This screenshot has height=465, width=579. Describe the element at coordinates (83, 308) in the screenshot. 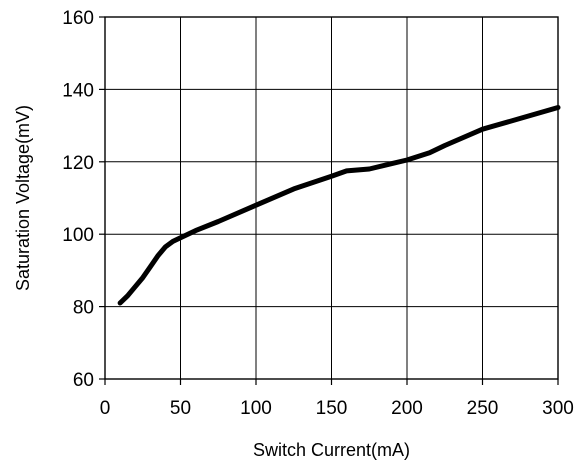

I see `y-tick-label: 80` at that location.